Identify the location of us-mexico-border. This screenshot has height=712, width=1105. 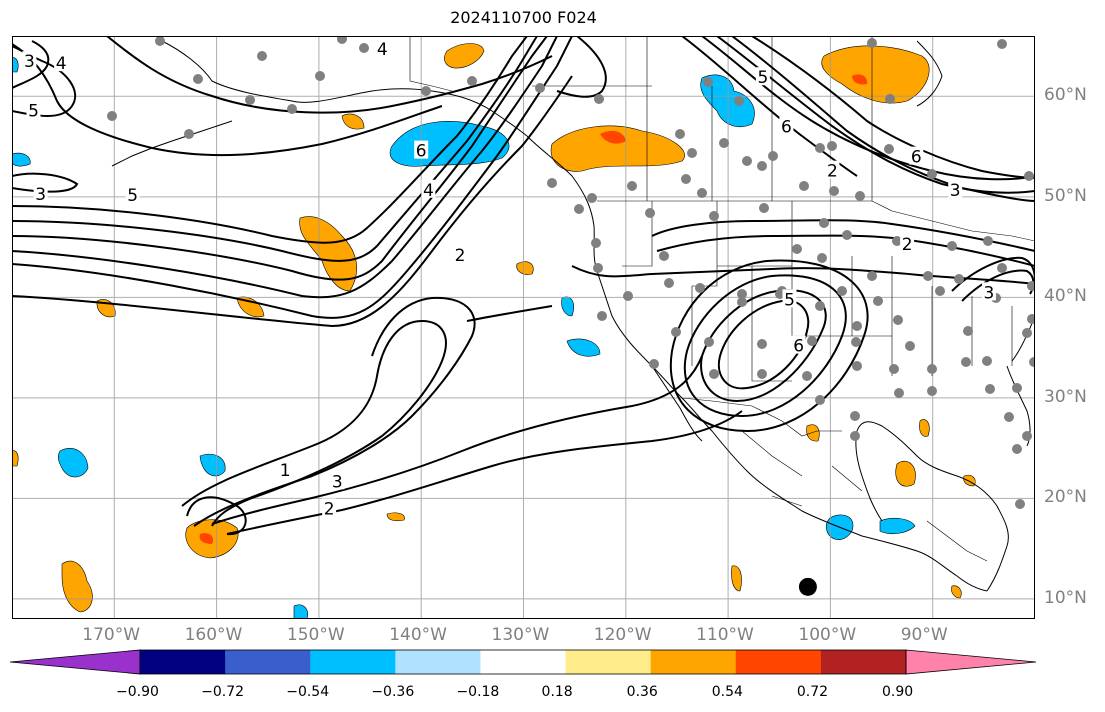
(761, 417).